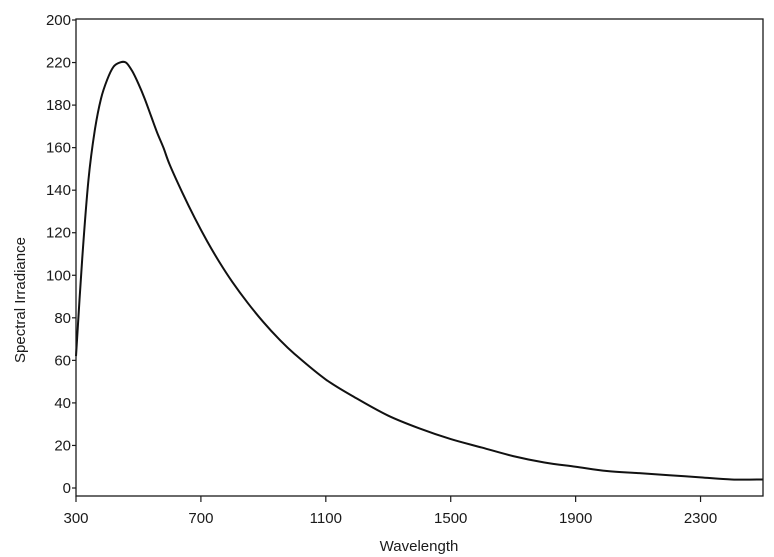  I want to click on y-tick-label: 100, so click(58, 275).